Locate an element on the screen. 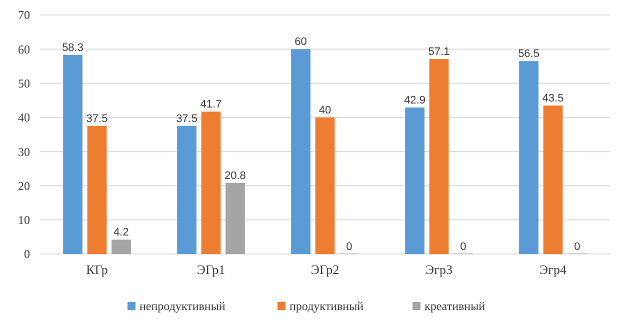 The image size is (620, 328). y-tick-label: 20 is located at coordinates (24, 185).